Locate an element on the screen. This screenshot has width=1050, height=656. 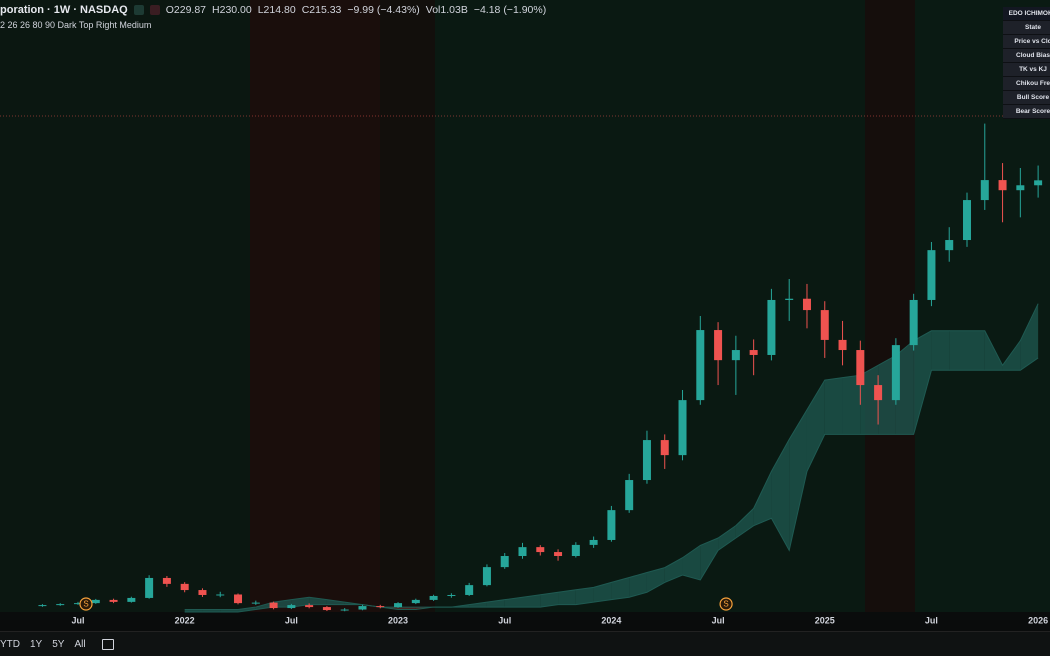
panel-row: State is located at coordinates (1026, 28).